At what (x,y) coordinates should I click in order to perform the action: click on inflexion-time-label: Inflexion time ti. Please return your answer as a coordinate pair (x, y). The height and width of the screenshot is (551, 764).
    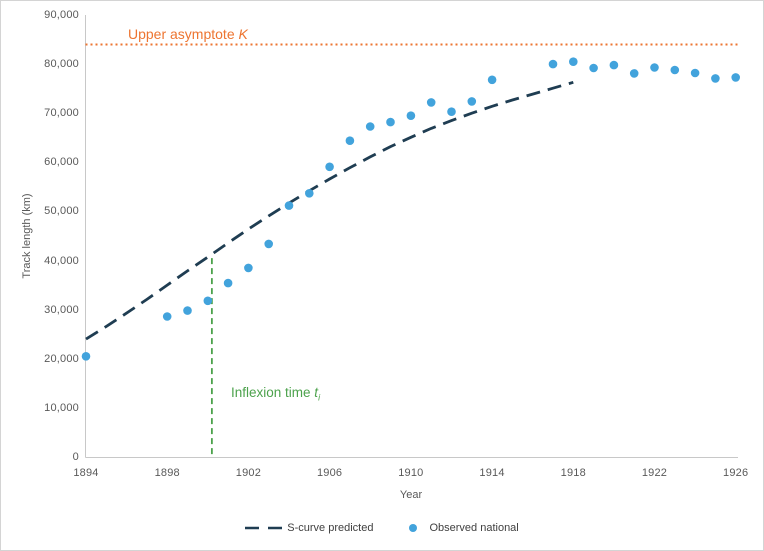
    Looking at the image, I should click on (275, 394).